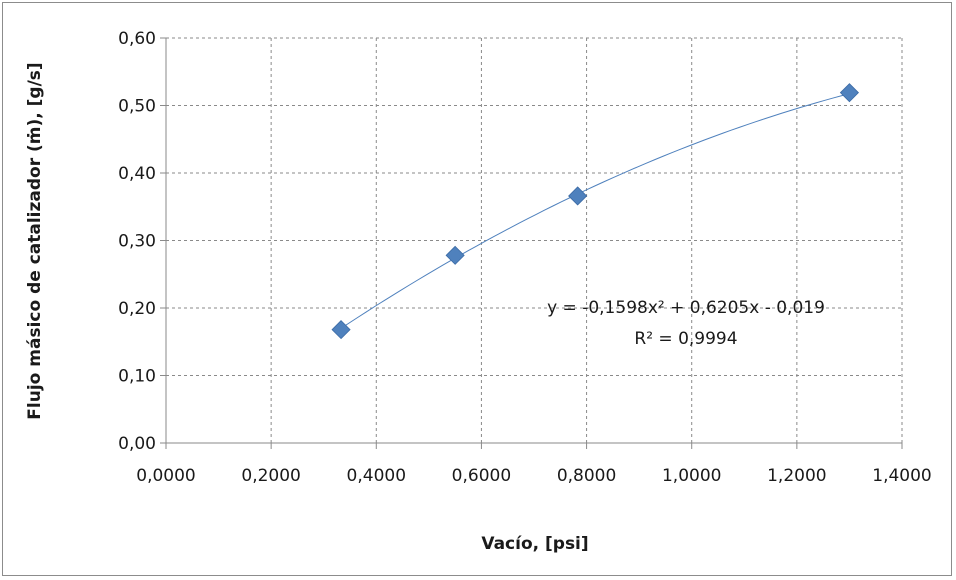  I want to click on x-tick-label: 1,2000, so click(796, 476).